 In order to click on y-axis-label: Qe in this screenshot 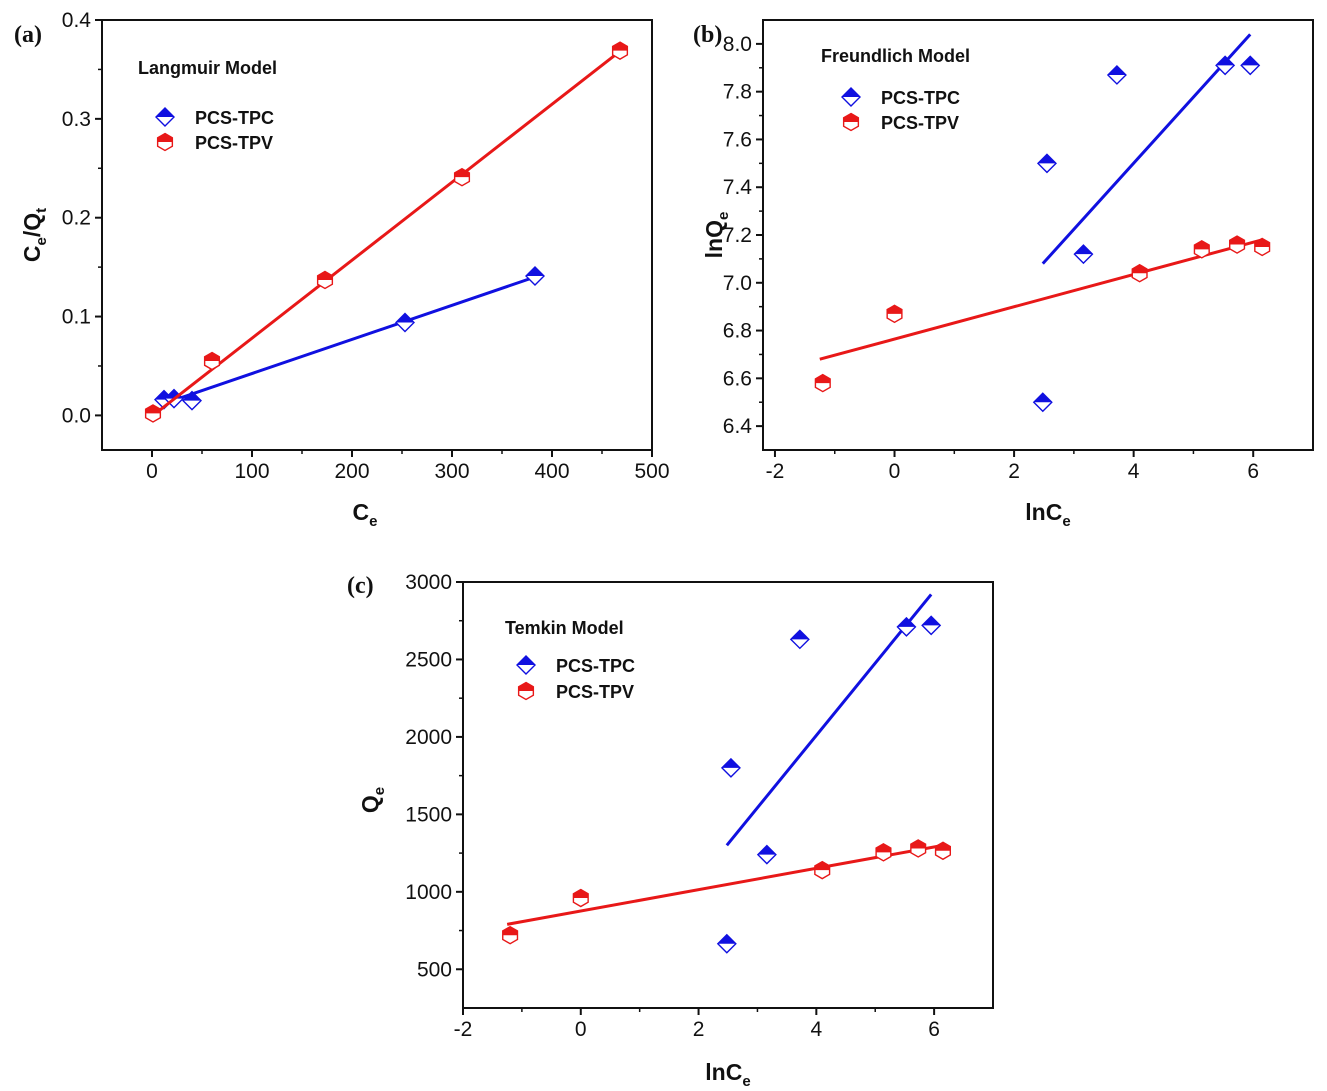, I will do `click(372, 800)`.